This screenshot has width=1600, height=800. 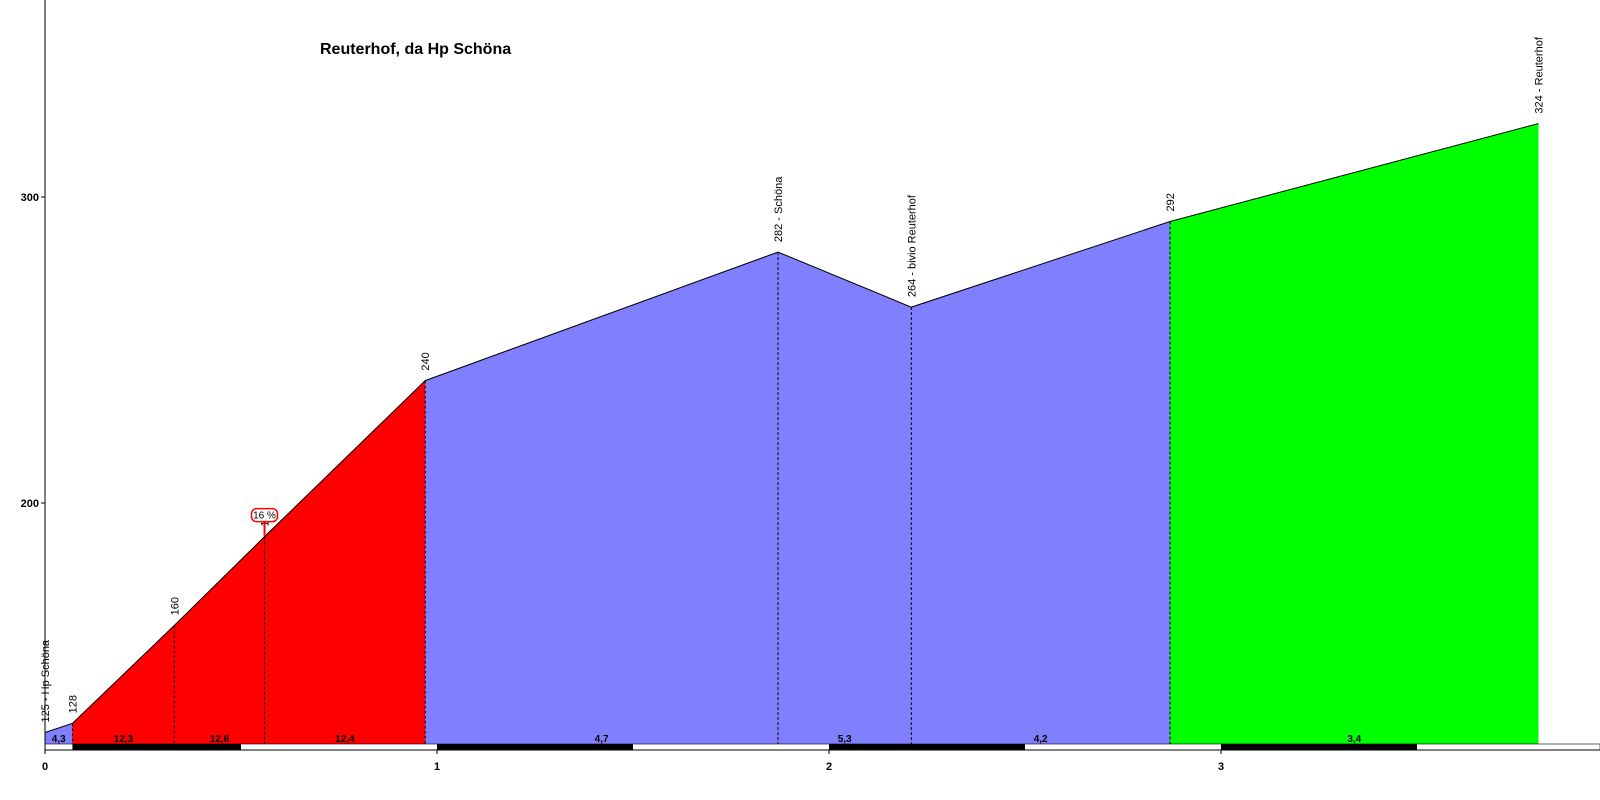 I want to click on x-tick-label-0: 0, so click(x=45, y=767).